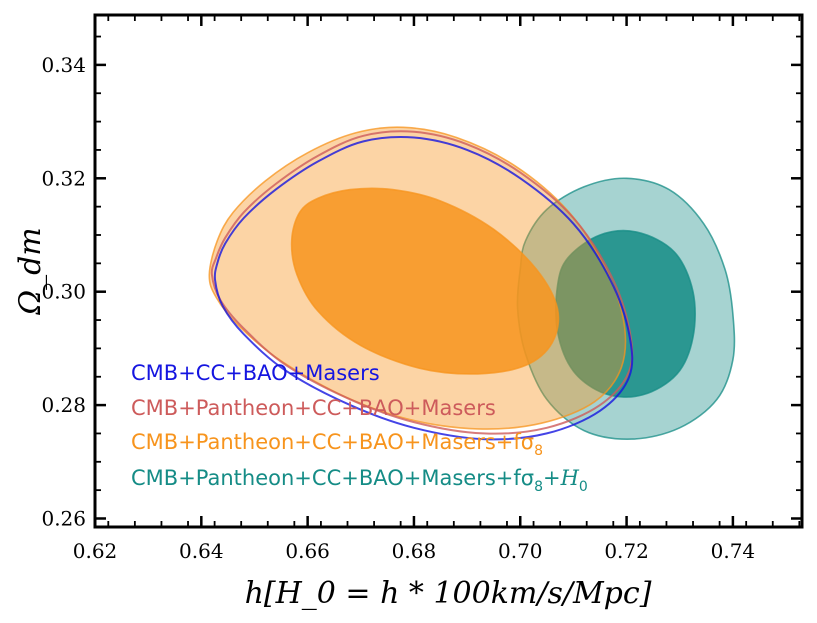 This screenshot has height=623, width=817. I want to click on legend-entry: CMB+Pantheon+CC+BAO+Masers+fσ8+H0, so click(359, 480).